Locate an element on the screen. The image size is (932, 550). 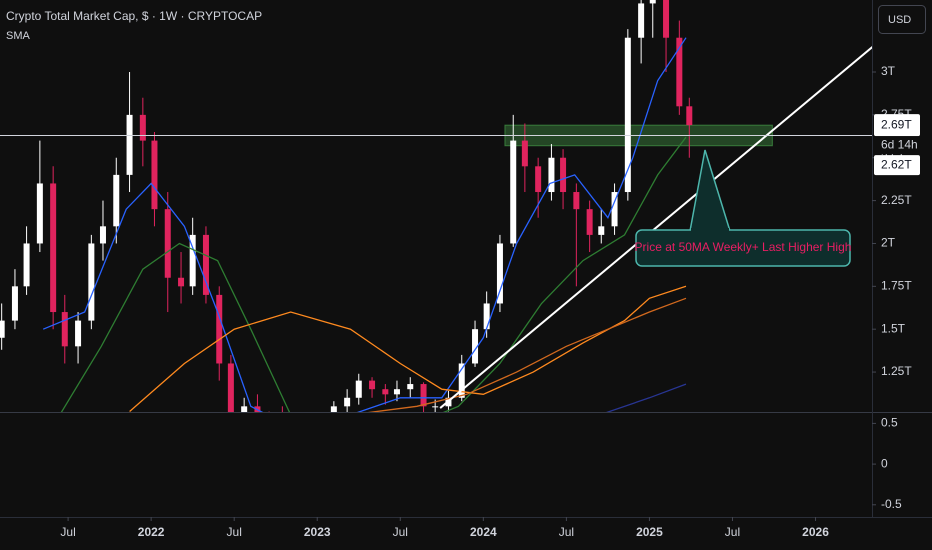
x-tick-label: 2025 is located at coordinates (649, 532).